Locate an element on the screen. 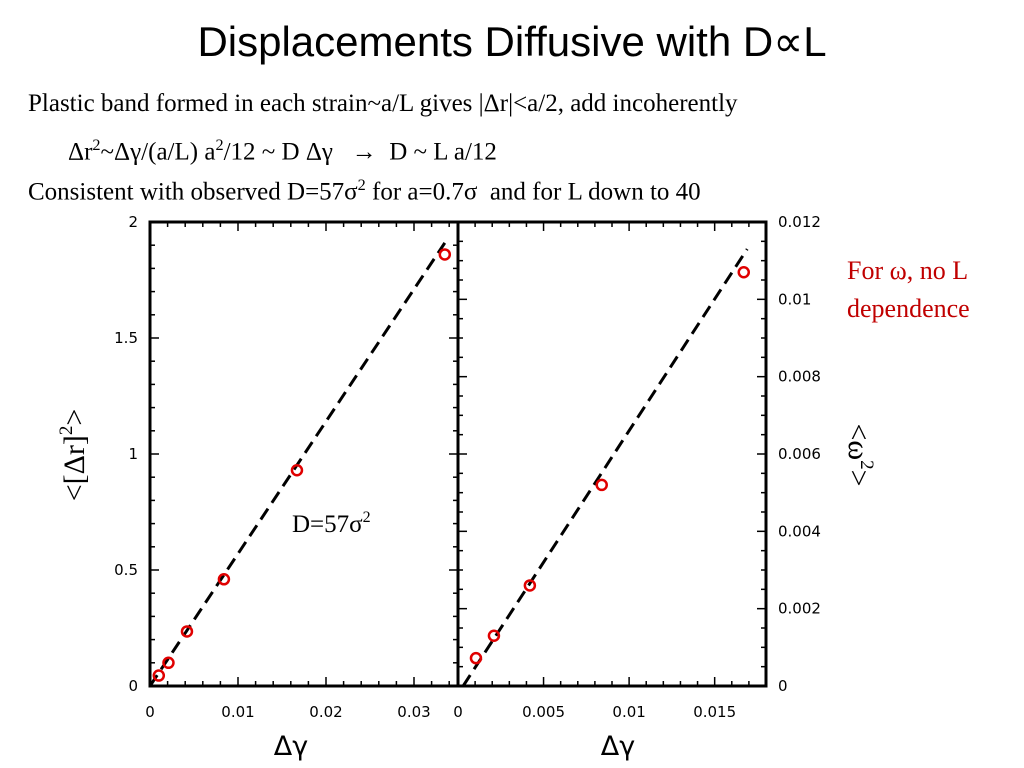 This screenshot has width=1024, height=768. y-tick-label: 0.004 is located at coordinates (799, 531).